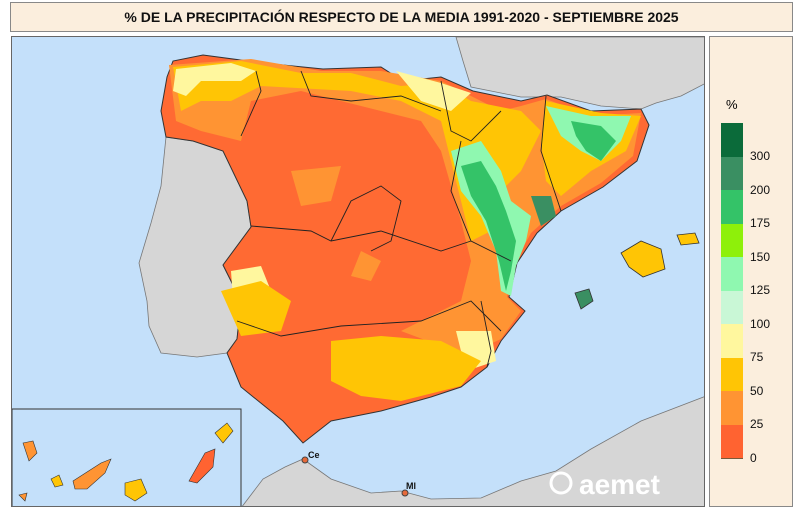 The image size is (800, 510). Describe the element at coordinates (579, 73) in the screenshot. I see `france-land` at that location.